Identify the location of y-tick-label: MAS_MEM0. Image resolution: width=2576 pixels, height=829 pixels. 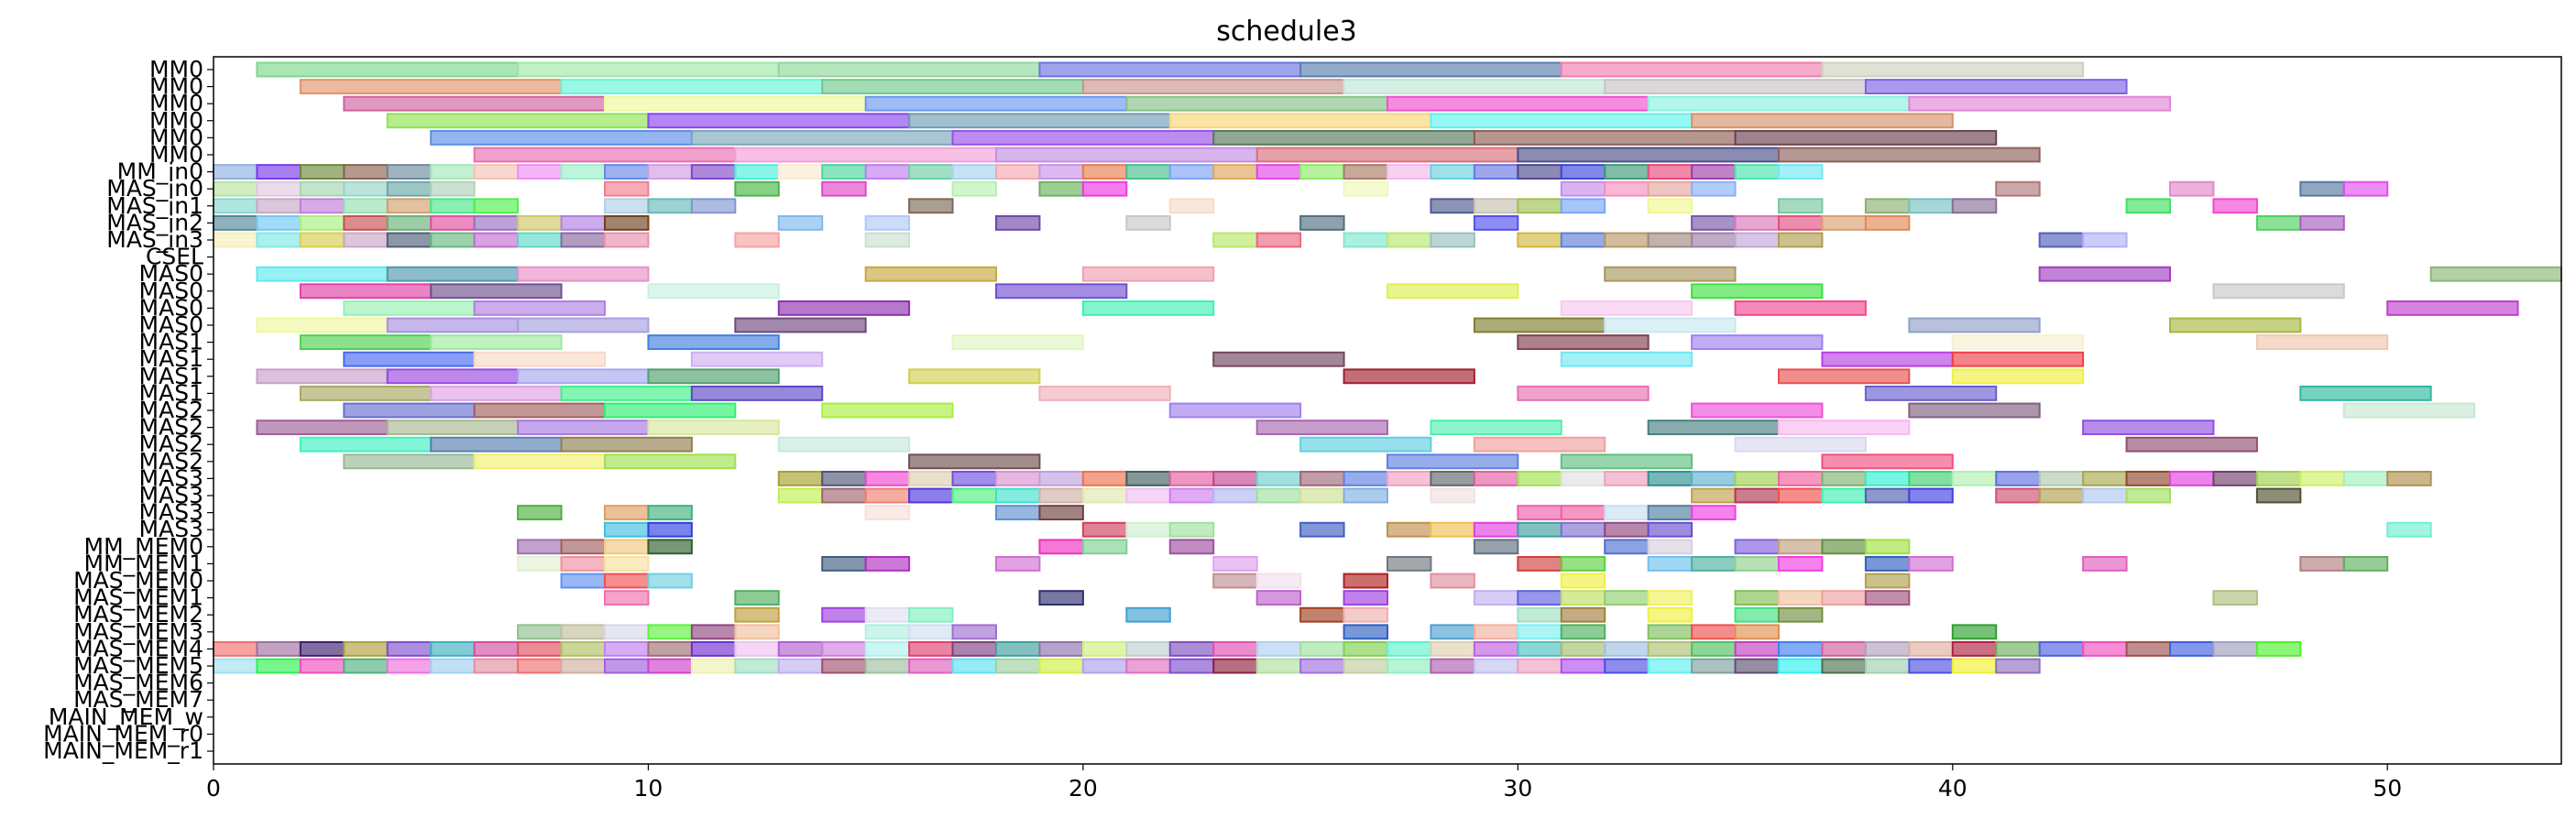
(138, 580).